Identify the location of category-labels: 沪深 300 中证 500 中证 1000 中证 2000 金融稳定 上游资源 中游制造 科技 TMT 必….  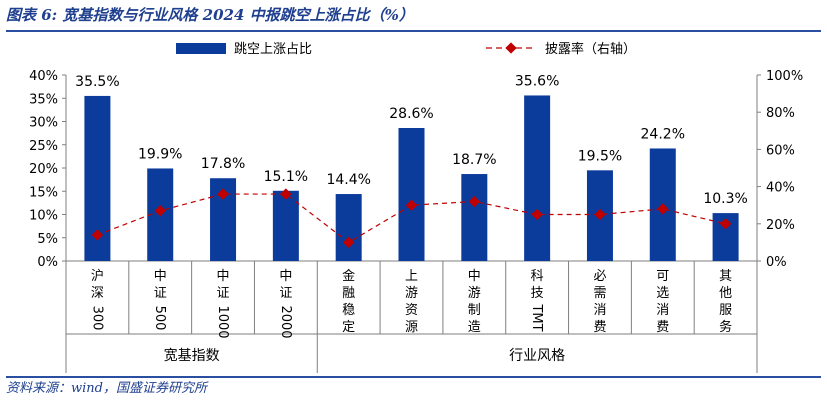
(410, 303).